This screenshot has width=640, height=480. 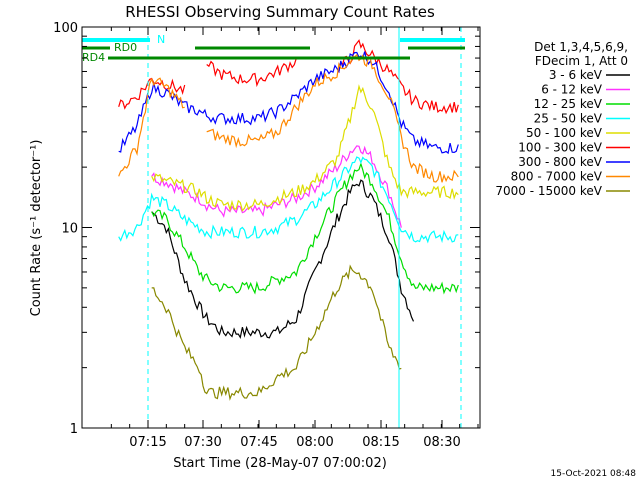 What do you see at coordinates (74, 429) in the screenshot?
I see `y-tick-label-0: 1` at bounding box center [74, 429].